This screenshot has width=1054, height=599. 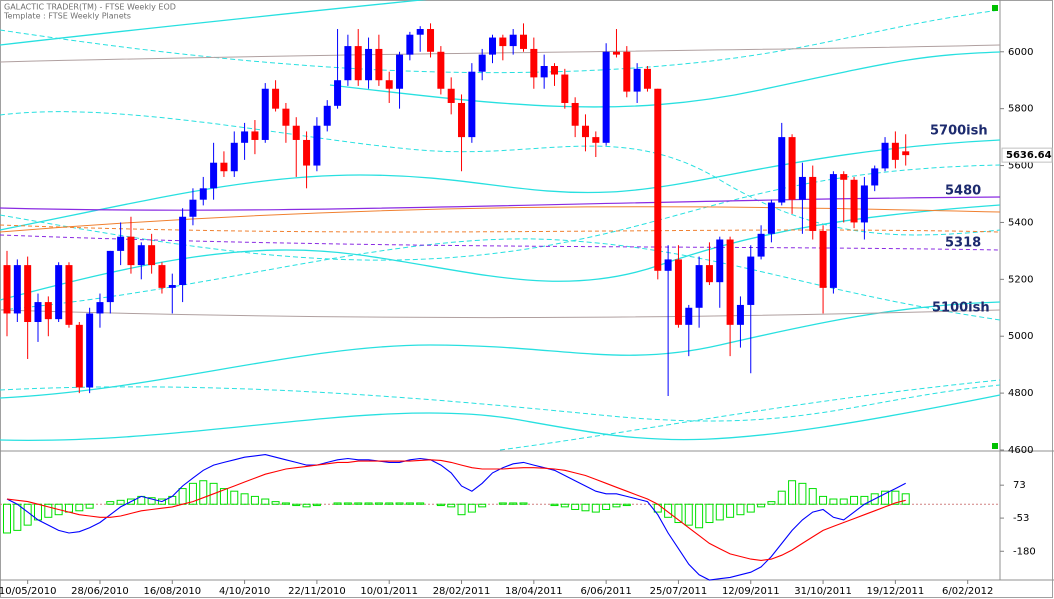 I want to click on y-tick-label: 5800, so click(x=1020, y=109).